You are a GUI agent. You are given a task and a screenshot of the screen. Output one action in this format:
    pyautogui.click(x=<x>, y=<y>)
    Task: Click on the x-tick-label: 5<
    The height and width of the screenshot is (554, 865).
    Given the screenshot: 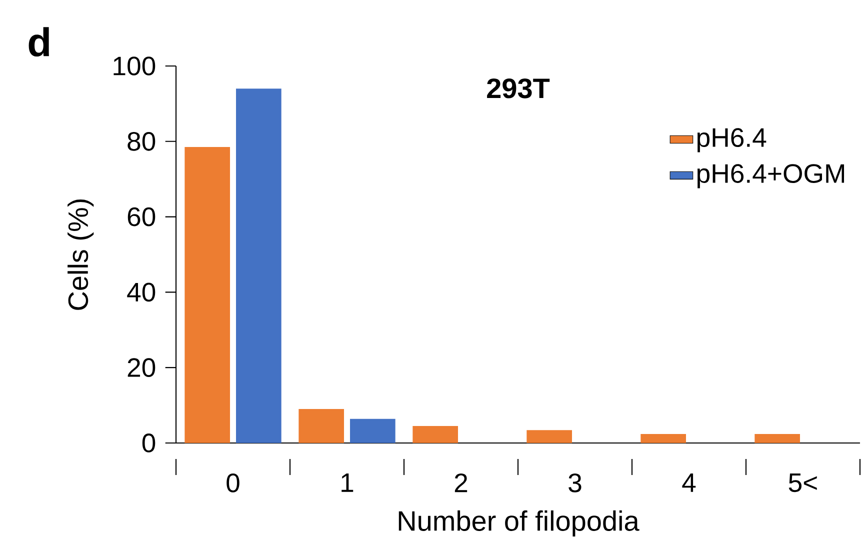 What is the action you would take?
    pyautogui.click(x=802, y=482)
    